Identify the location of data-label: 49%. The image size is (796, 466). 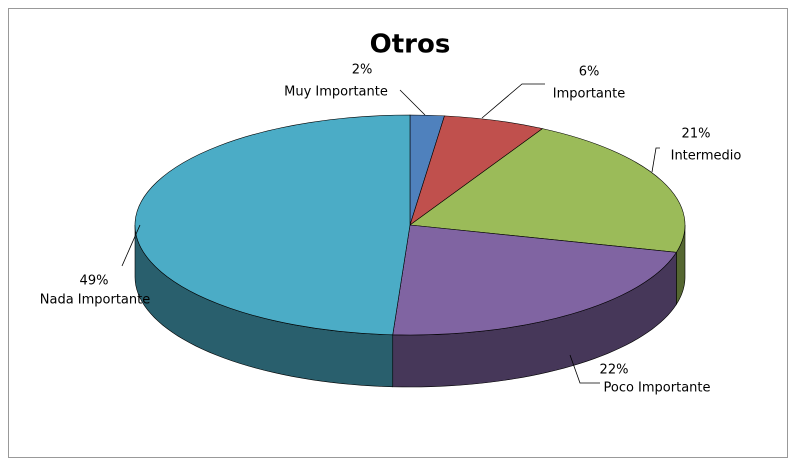
(94, 281).